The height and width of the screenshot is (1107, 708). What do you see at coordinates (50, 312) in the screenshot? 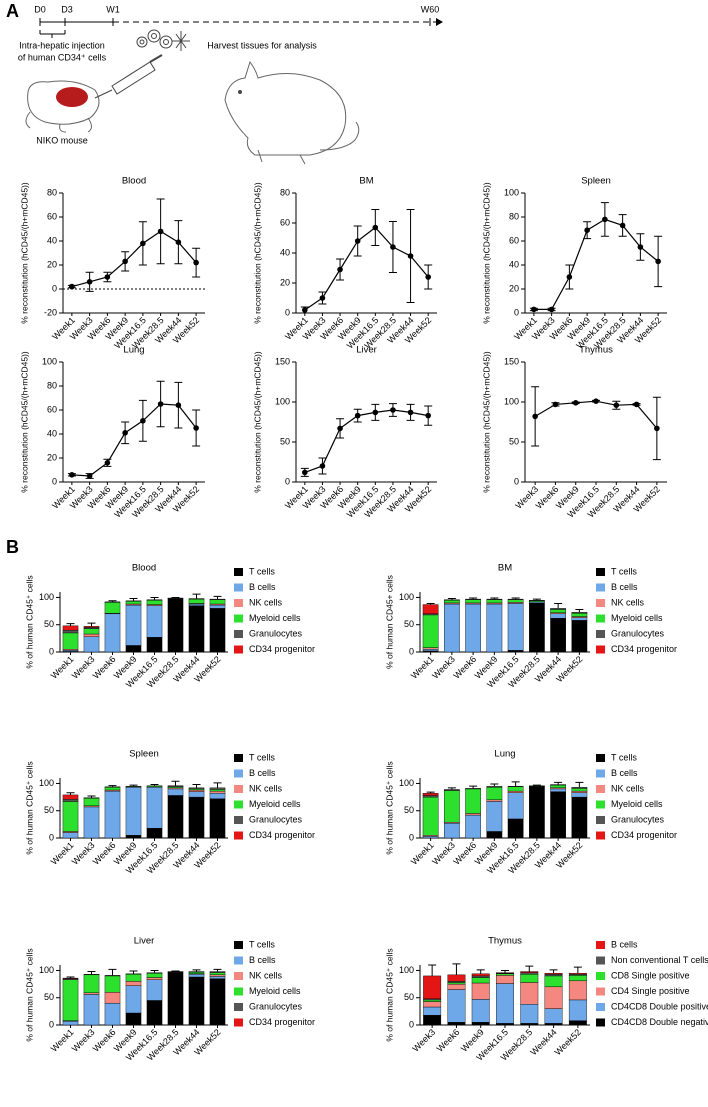
I see `y-tick-label: -20` at bounding box center [50, 312].